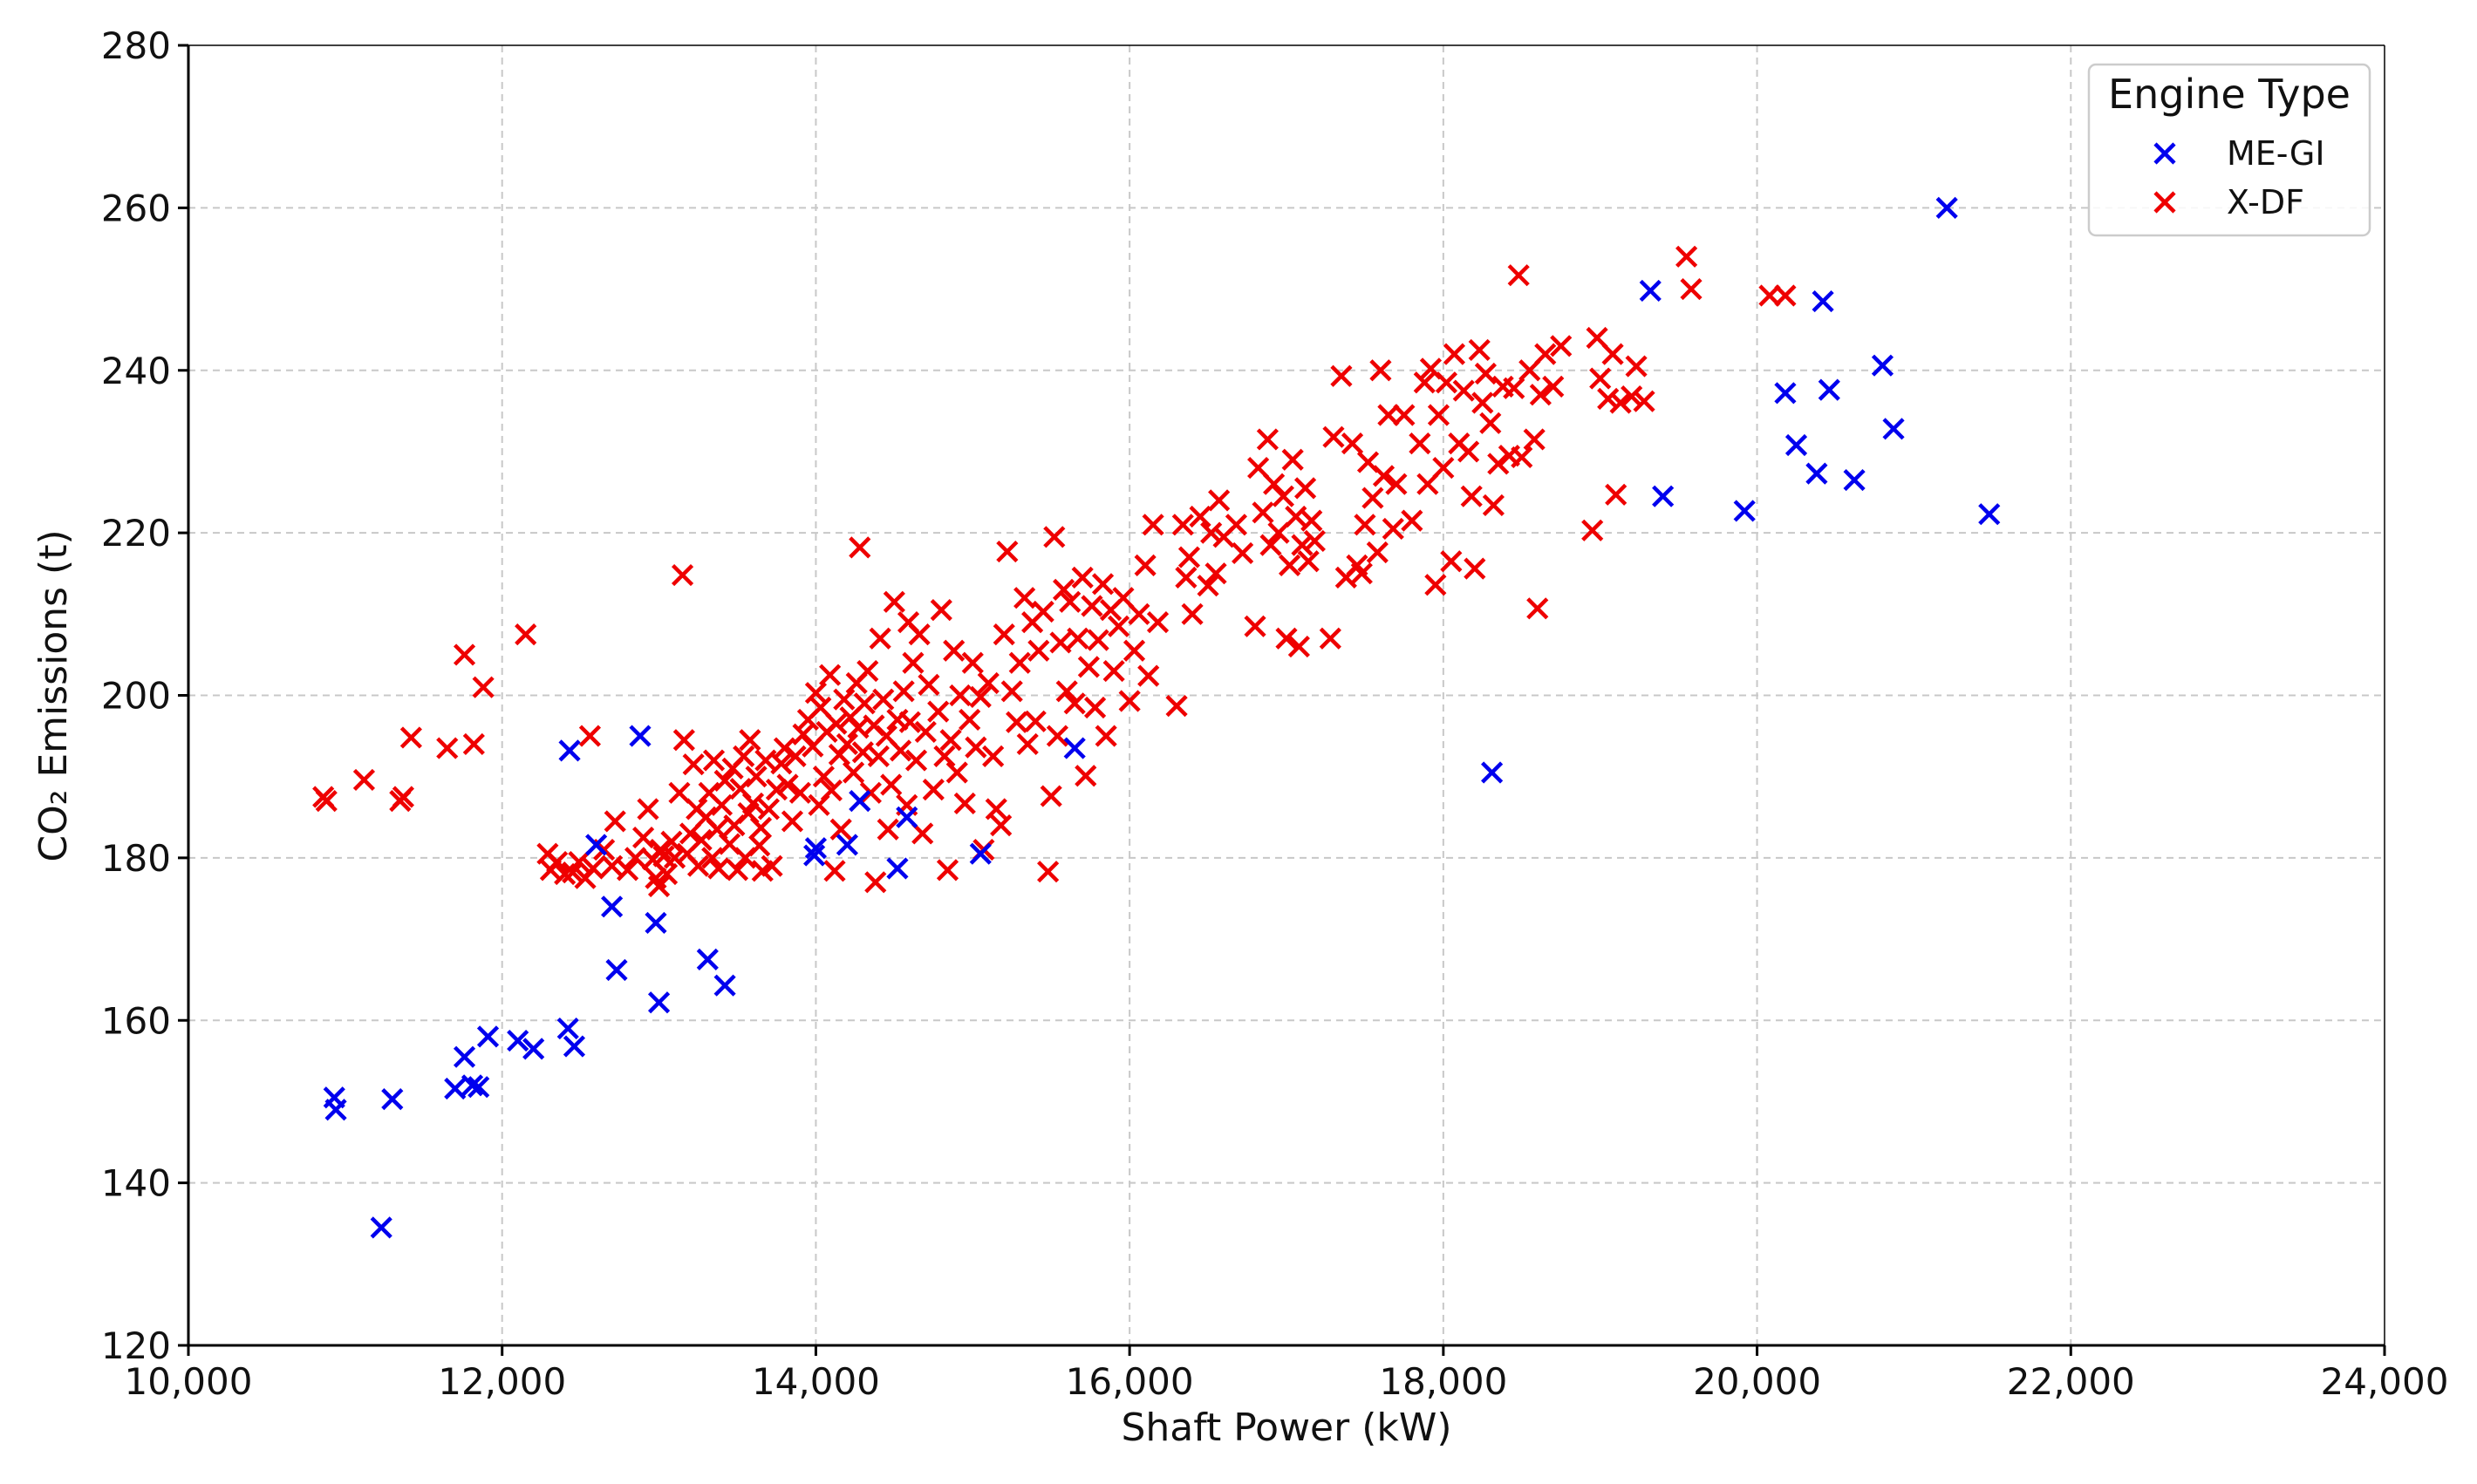  What do you see at coordinates (2071, 1381) in the screenshot?
I see `x-tick-label: 22,000` at bounding box center [2071, 1381].